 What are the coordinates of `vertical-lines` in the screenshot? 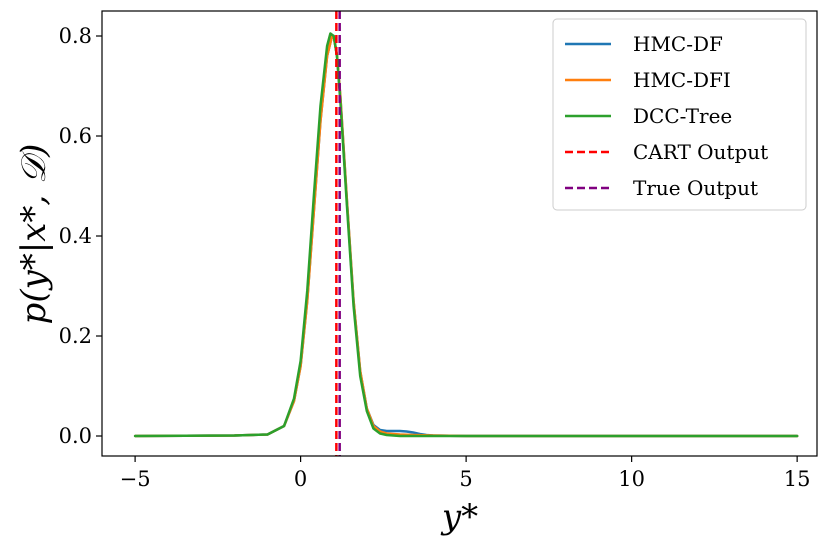 It's located at (338, 233).